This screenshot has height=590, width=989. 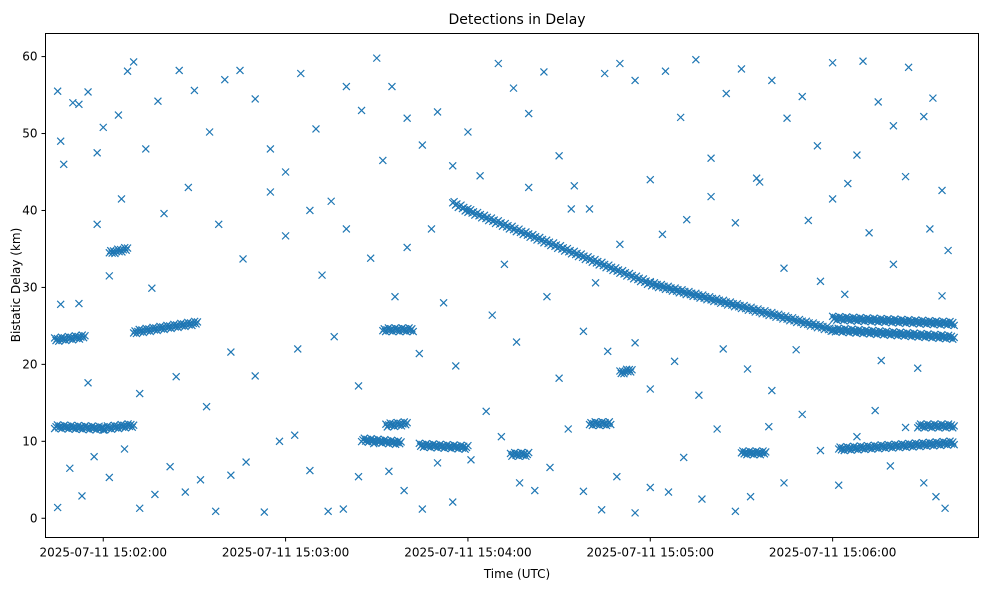 What do you see at coordinates (29, 287) in the screenshot?
I see `y-tick-label: 30` at bounding box center [29, 287].